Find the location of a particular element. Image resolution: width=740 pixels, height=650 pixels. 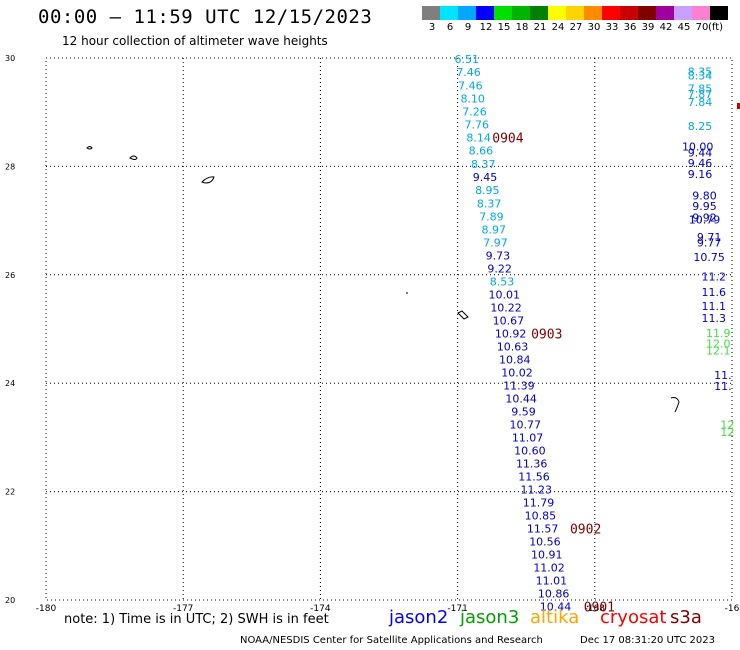

y-tick-label: 26 is located at coordinates (10, 275).